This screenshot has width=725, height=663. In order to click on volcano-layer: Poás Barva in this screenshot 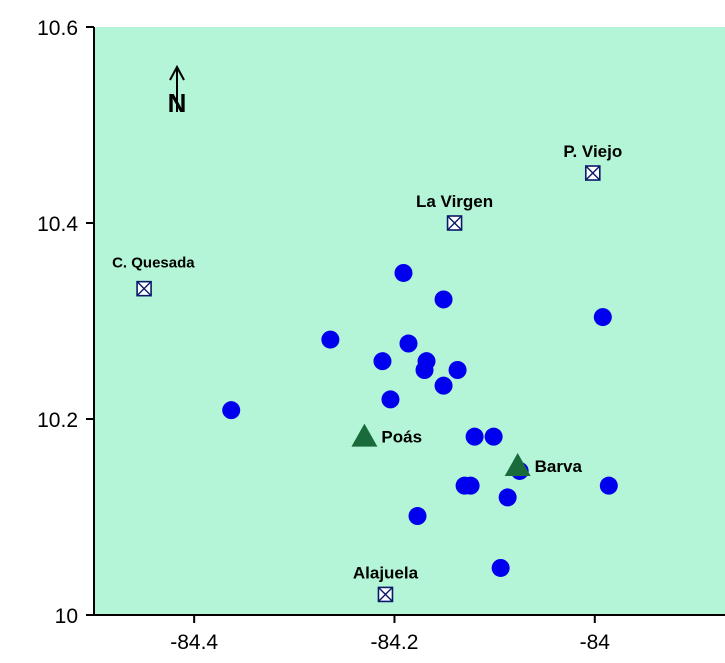, I will do `click(467, 450)`.